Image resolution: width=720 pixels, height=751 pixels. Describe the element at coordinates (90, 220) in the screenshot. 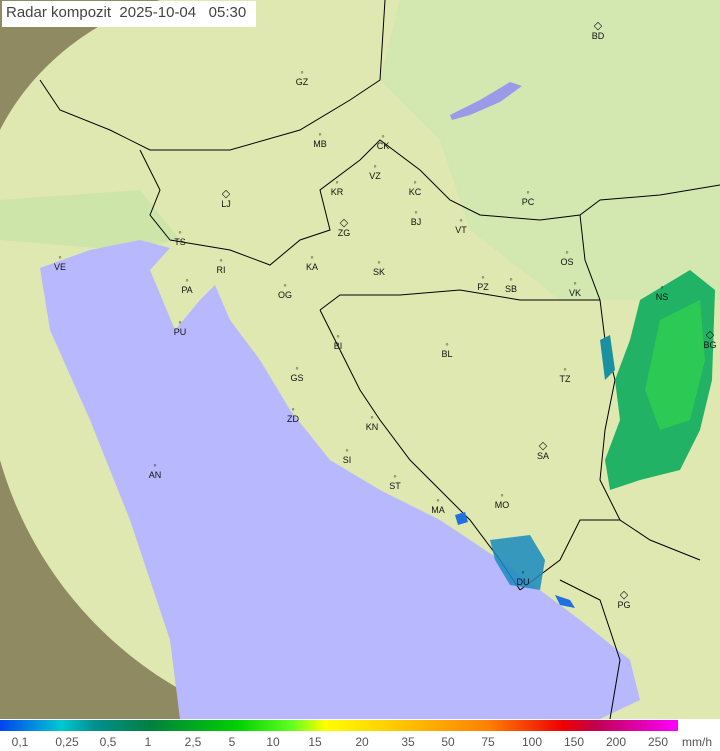

I see `po-plain` at that location.